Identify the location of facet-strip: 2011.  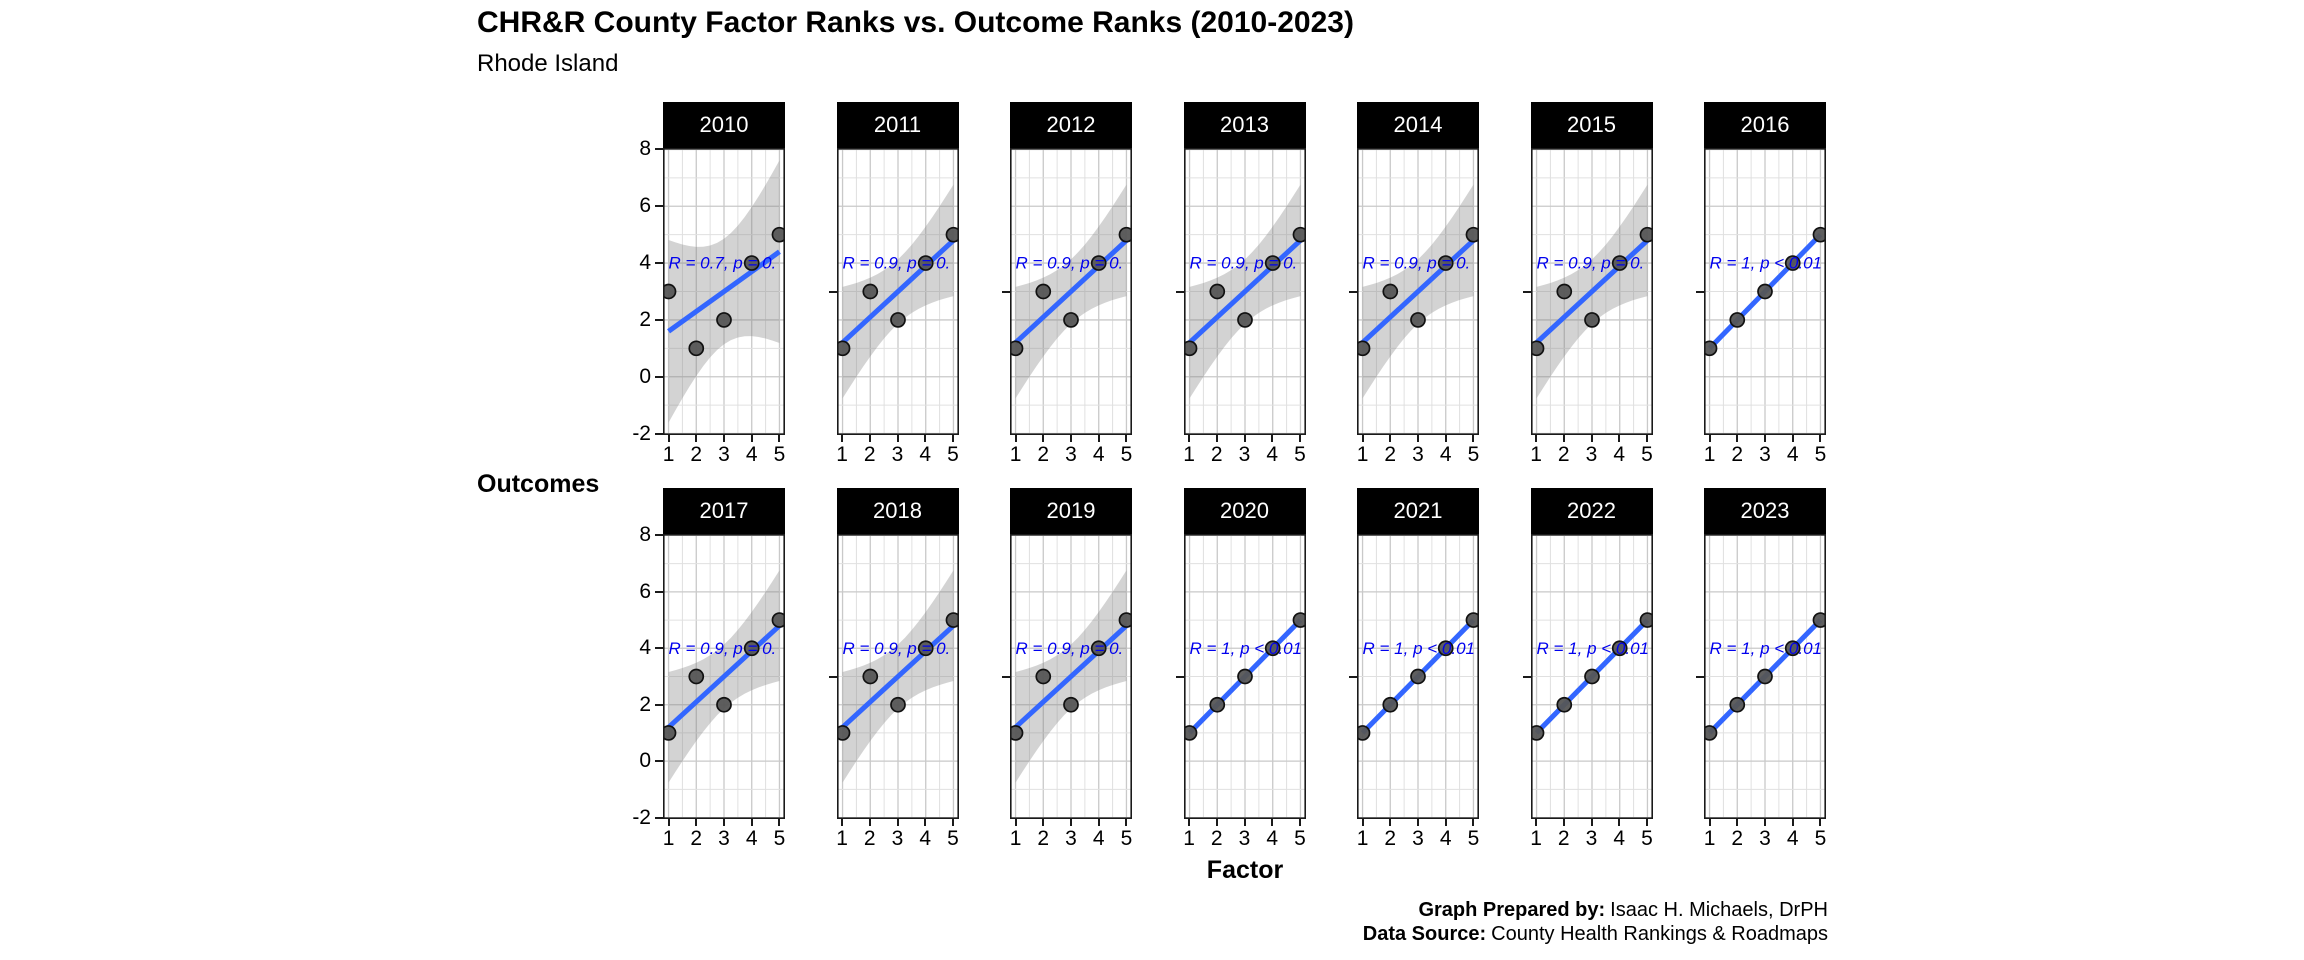
(897, 125).